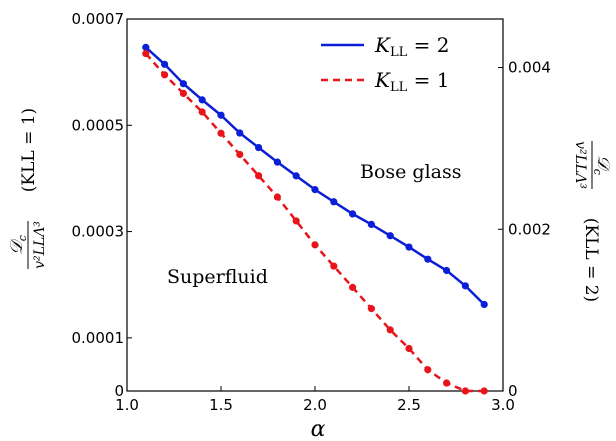  Describe the element at coordinates (40, 245) in the screenshot. I see `left-label-denominator: v²LLΛ³` at that location.